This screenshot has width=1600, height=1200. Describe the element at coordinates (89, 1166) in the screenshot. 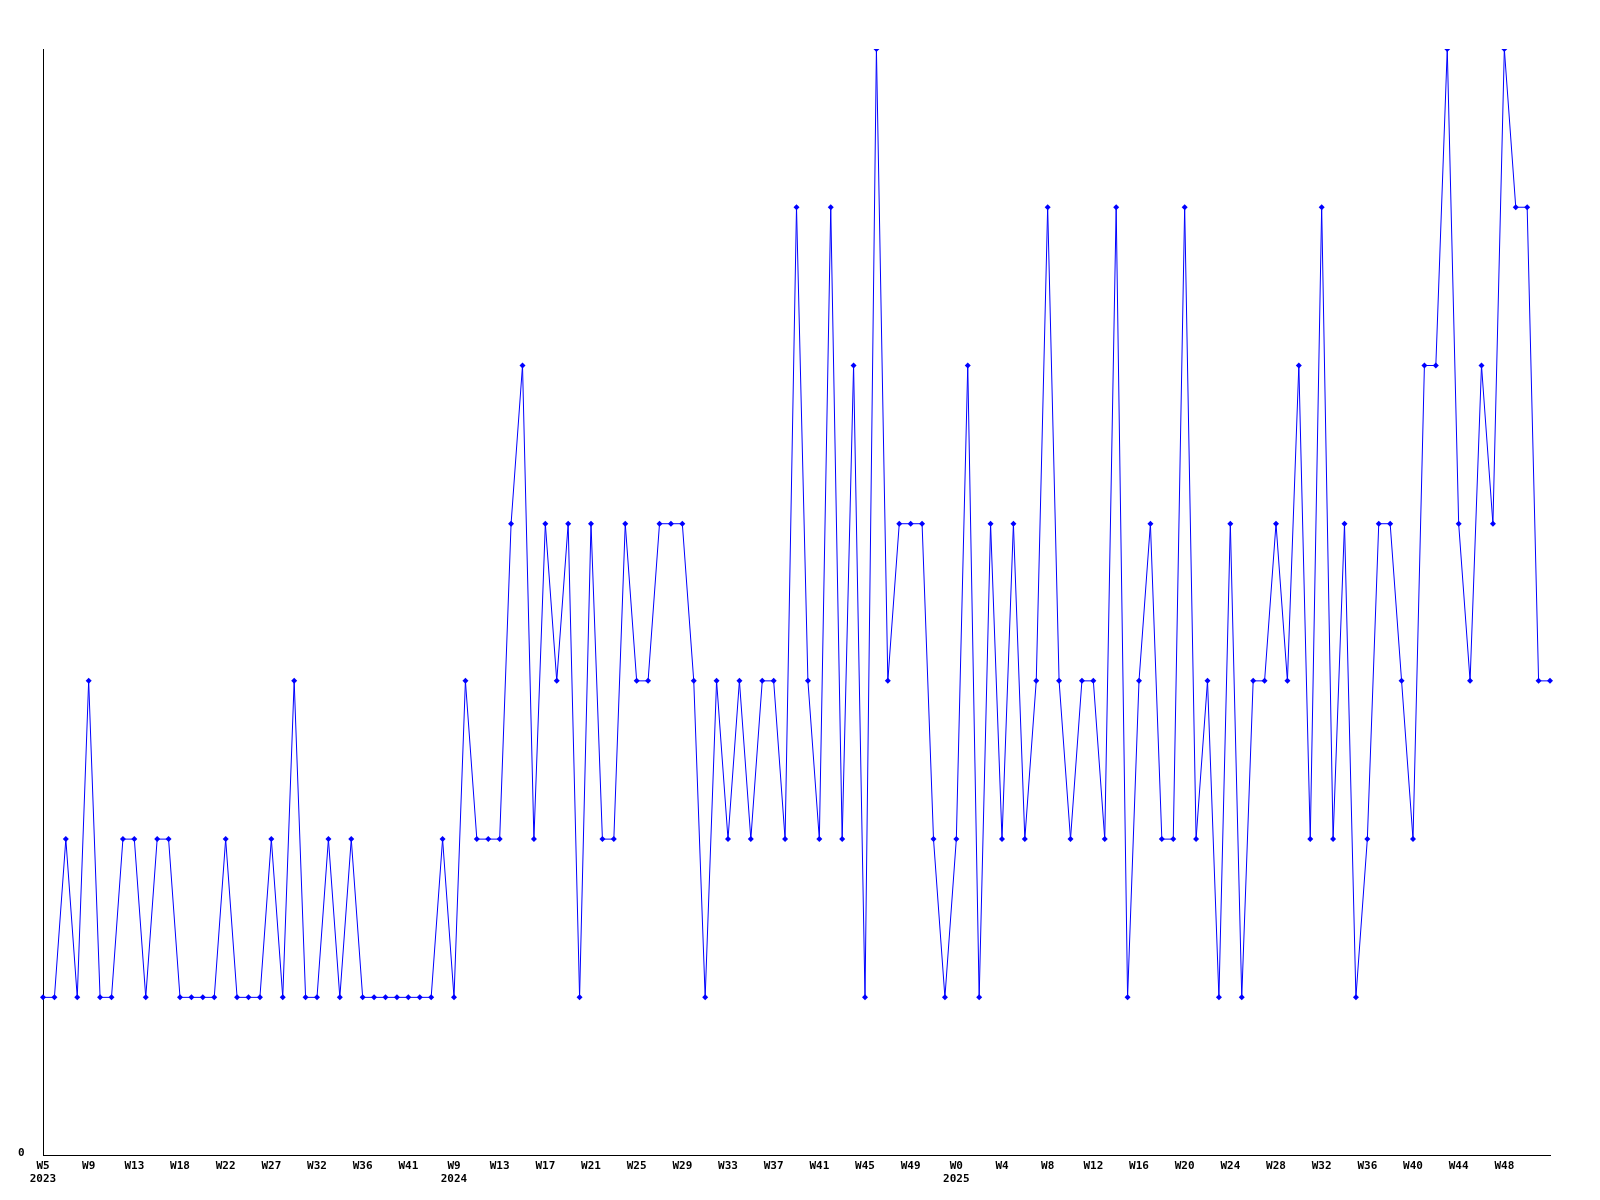

I see `x-tick-label: W9` at that location.